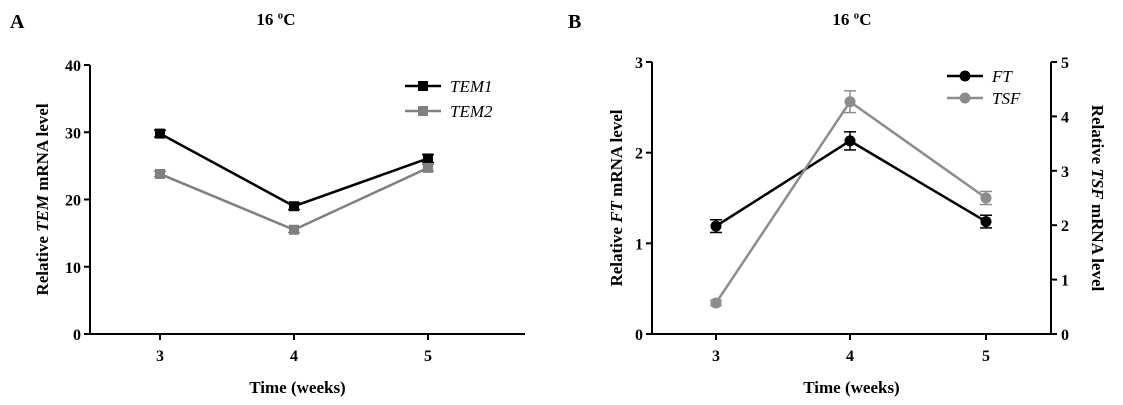 The image size is (1123, 405). Describe the element at coordinates (1006, 98) in the screenshot. I see `b-legend-label-tsf: TSF` at that location.